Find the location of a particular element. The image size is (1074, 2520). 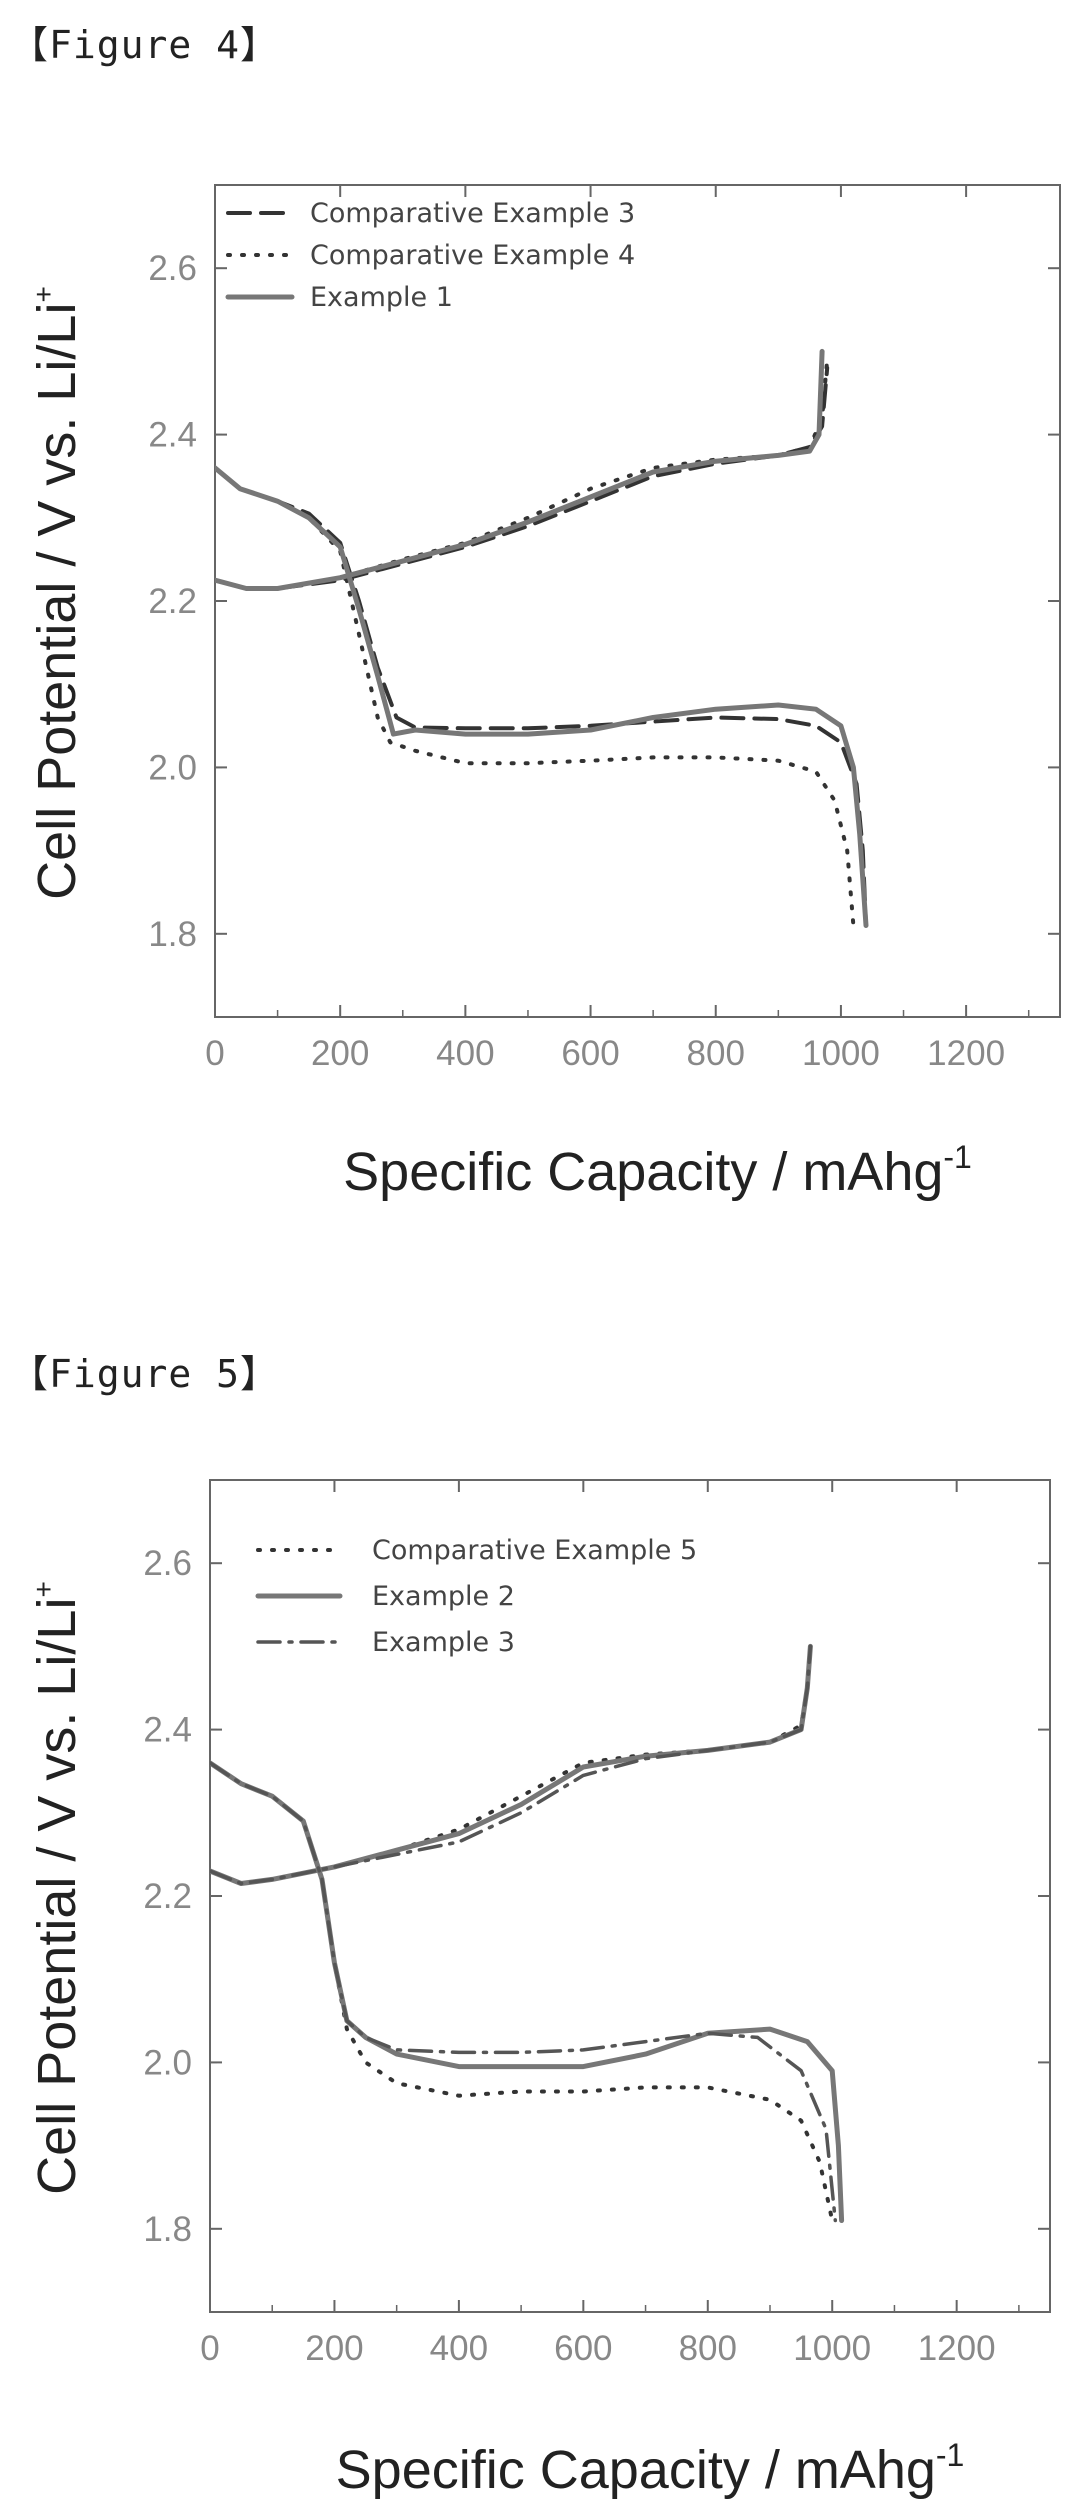

fig4-legend-label-example-1: Example 1 is located at coordinates (381, 297).